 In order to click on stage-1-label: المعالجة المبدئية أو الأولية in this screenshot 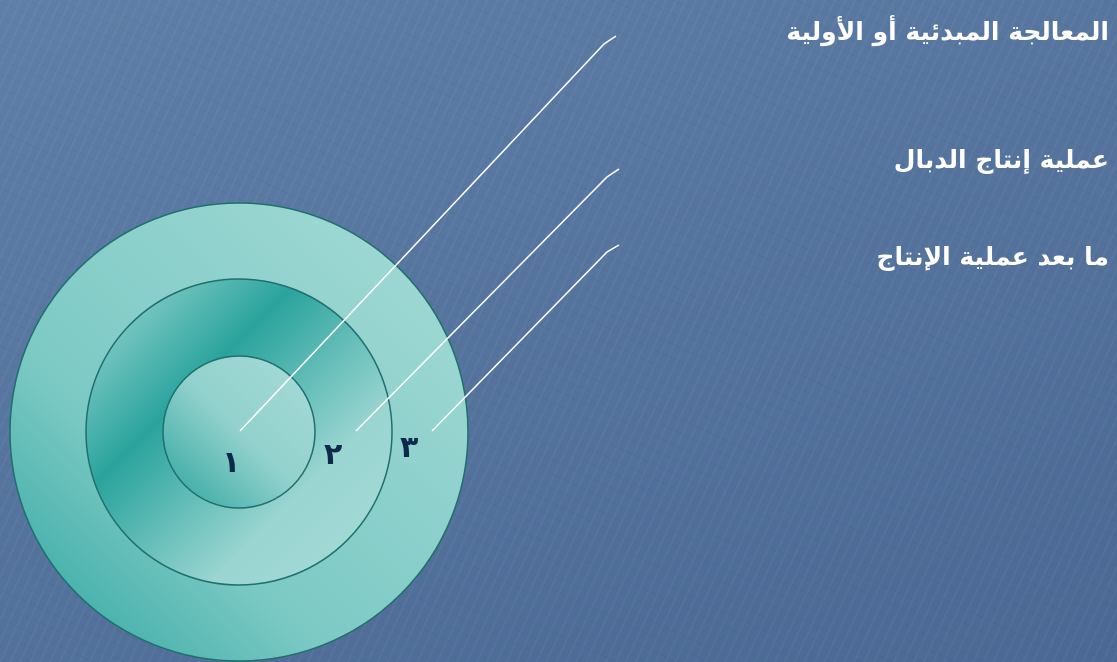, I will do `click(947, 31)`.